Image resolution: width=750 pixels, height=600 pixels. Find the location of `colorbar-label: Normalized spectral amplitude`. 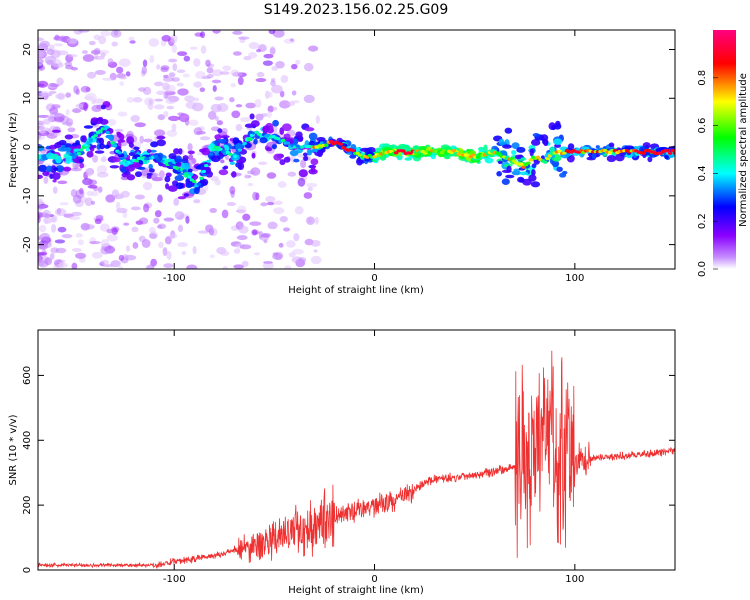

colorbar-label: Normalized spectral amplitude is located at coordinates (743, 150).